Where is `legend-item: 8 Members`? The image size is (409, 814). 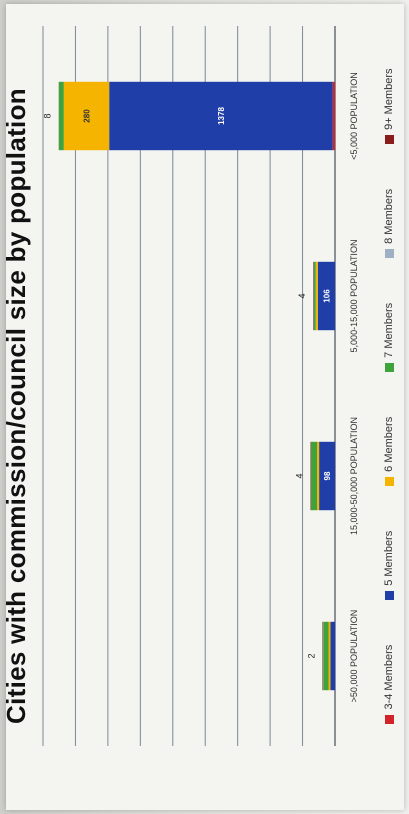
legend-item: 8 Members is located at coordinates (389, 223).